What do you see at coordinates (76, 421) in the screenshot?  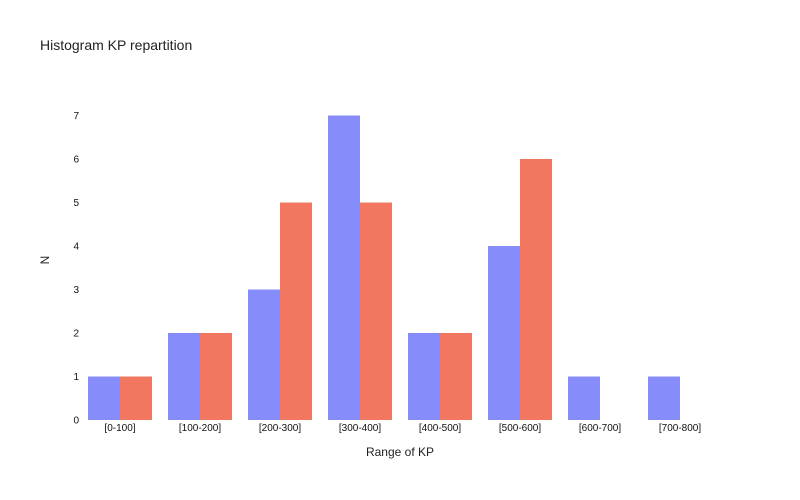 I see `y-tick-label: 0` at bounding box center [76, 421].